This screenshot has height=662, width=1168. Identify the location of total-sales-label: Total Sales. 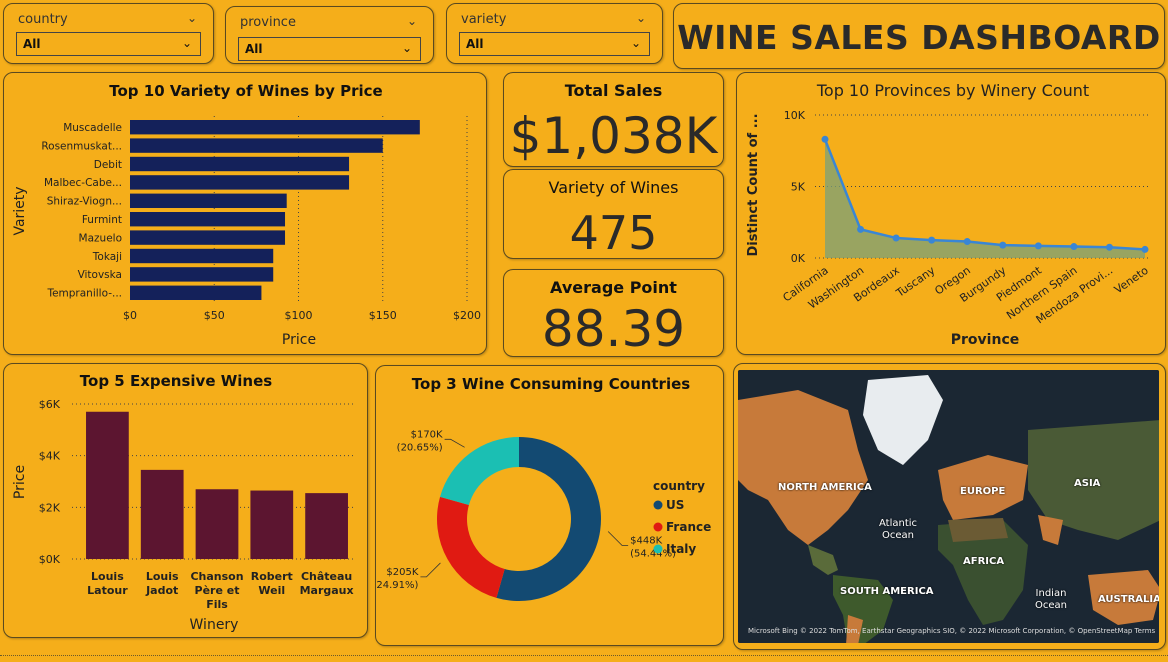
(613, 90).